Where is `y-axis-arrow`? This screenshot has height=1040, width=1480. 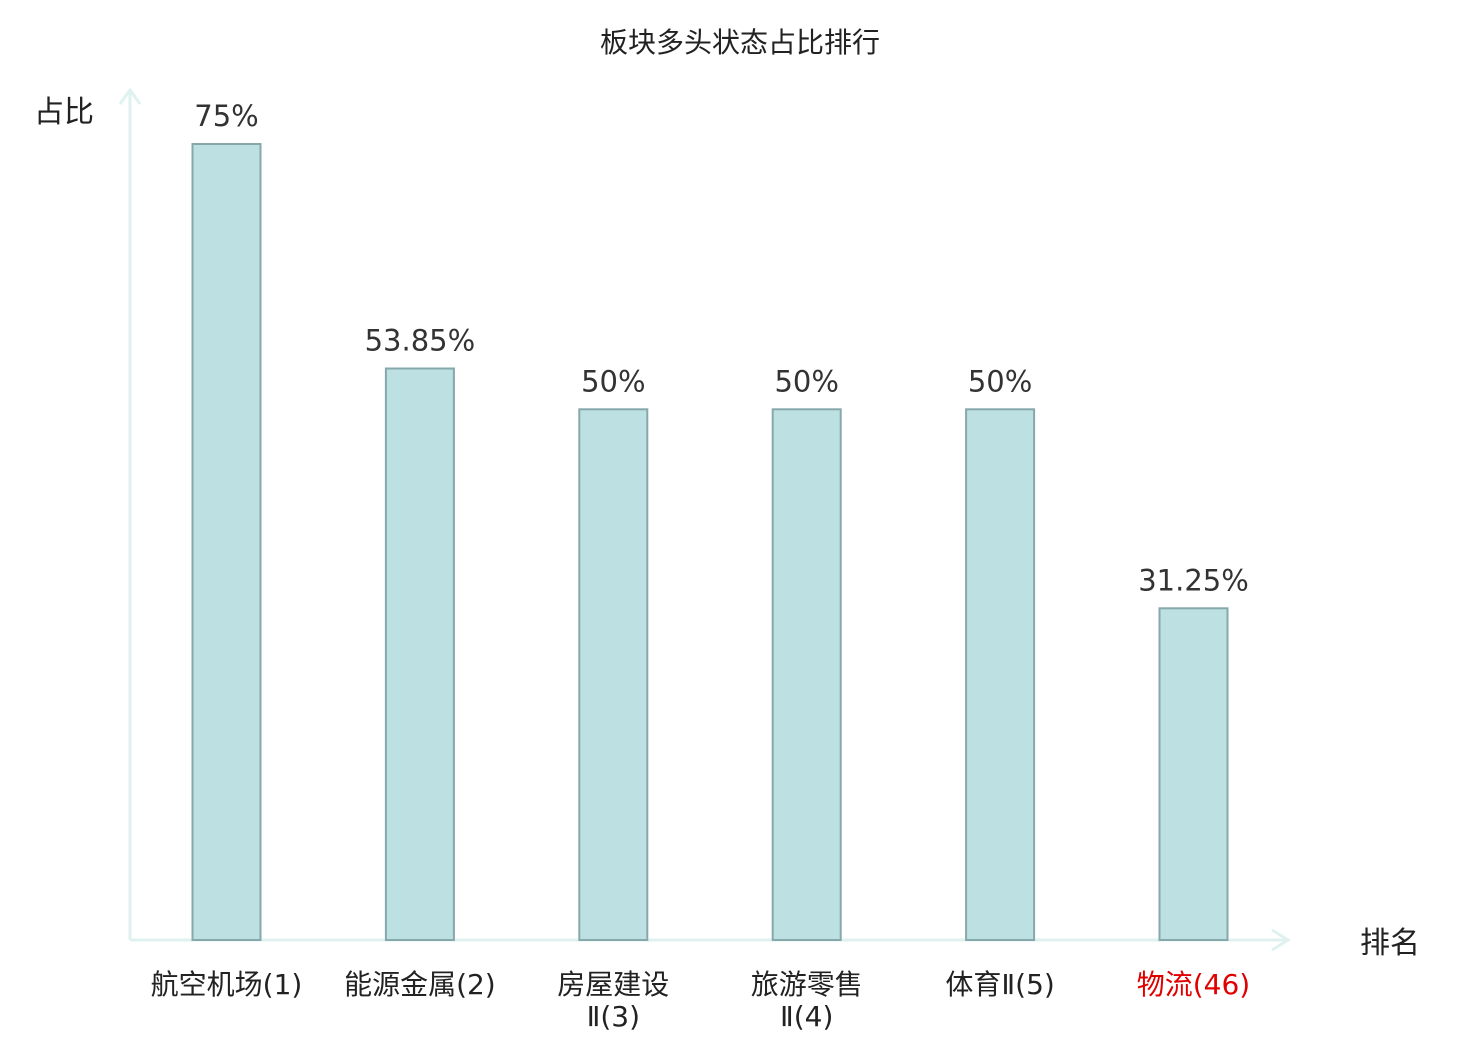
y-axis-arrow is located at coordinates (130, 96).